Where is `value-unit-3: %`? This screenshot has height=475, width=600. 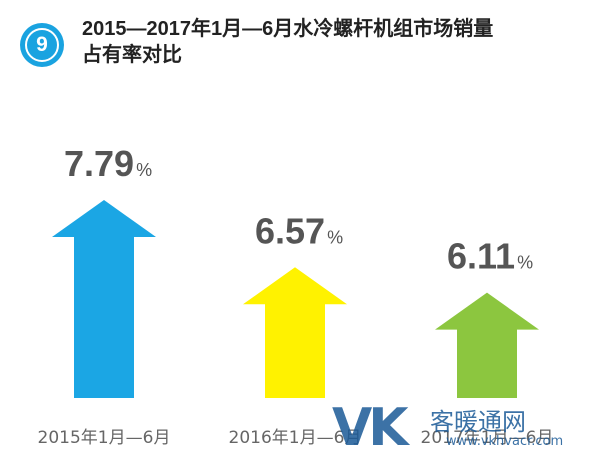 value-unit-3: % is located at coordinates (525, 263).